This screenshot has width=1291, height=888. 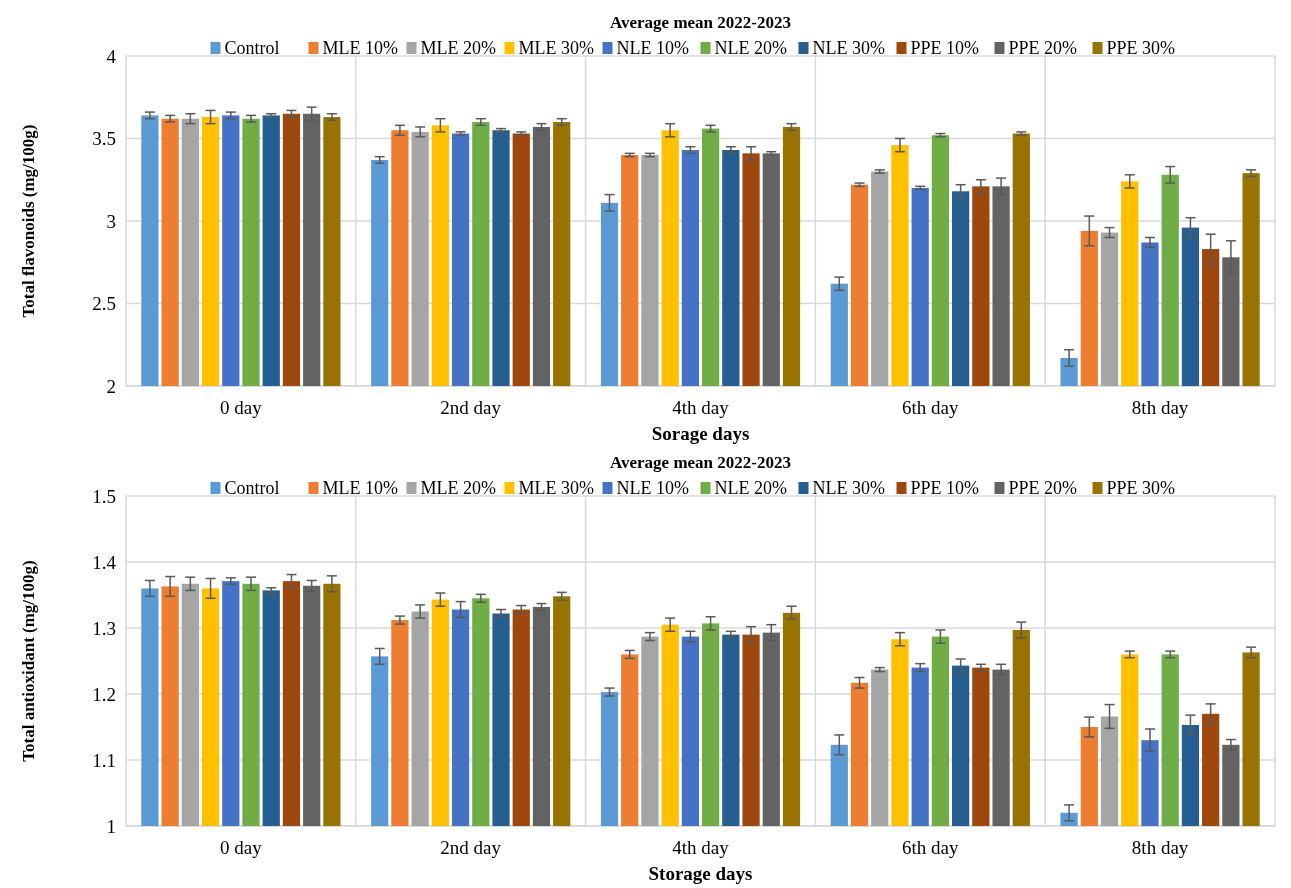 I want to click on y-tick-label: 1.5, so click(x=104, y=496).